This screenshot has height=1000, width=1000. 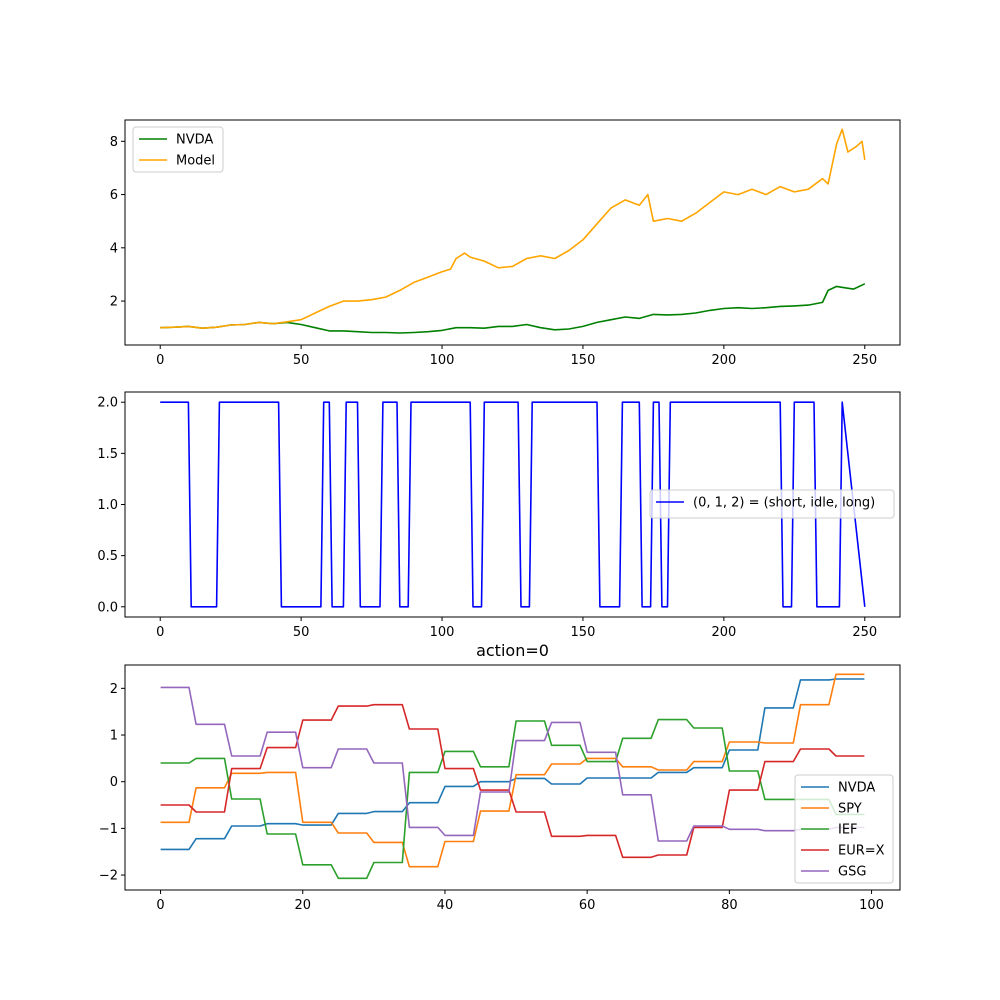 I want to click on x-tick-label: 40, so click(x=445, y=905).